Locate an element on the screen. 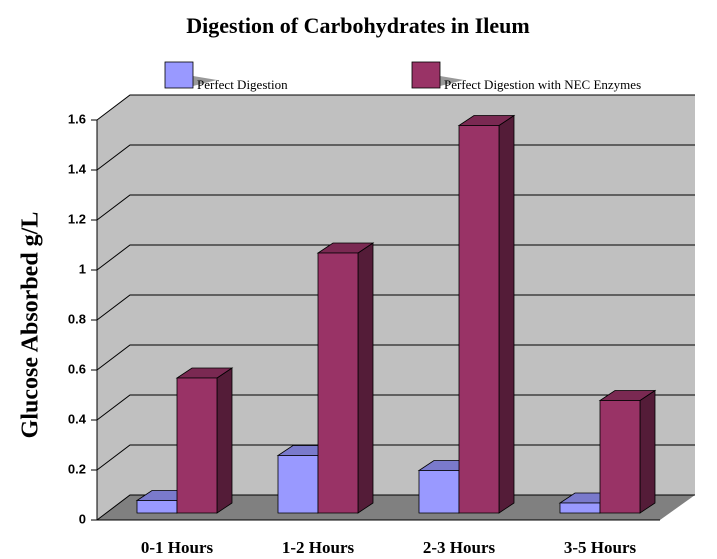  x-tick-label: 2-3 Hours is located at coordinates (459, 547).